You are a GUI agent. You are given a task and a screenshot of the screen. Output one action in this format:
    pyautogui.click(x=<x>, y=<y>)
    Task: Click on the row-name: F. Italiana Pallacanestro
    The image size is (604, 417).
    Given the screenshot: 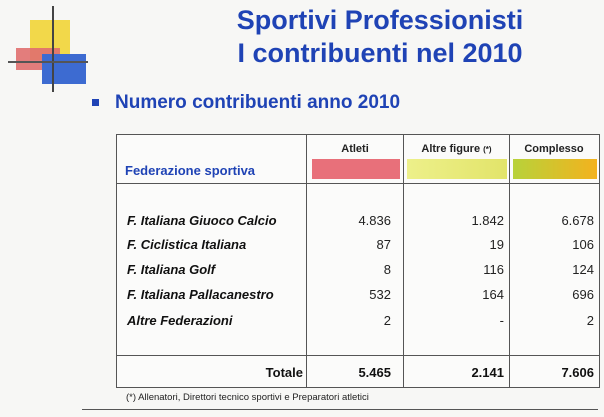 What is the action you would take?
    pyautogui.click(x=200, y=294)
    